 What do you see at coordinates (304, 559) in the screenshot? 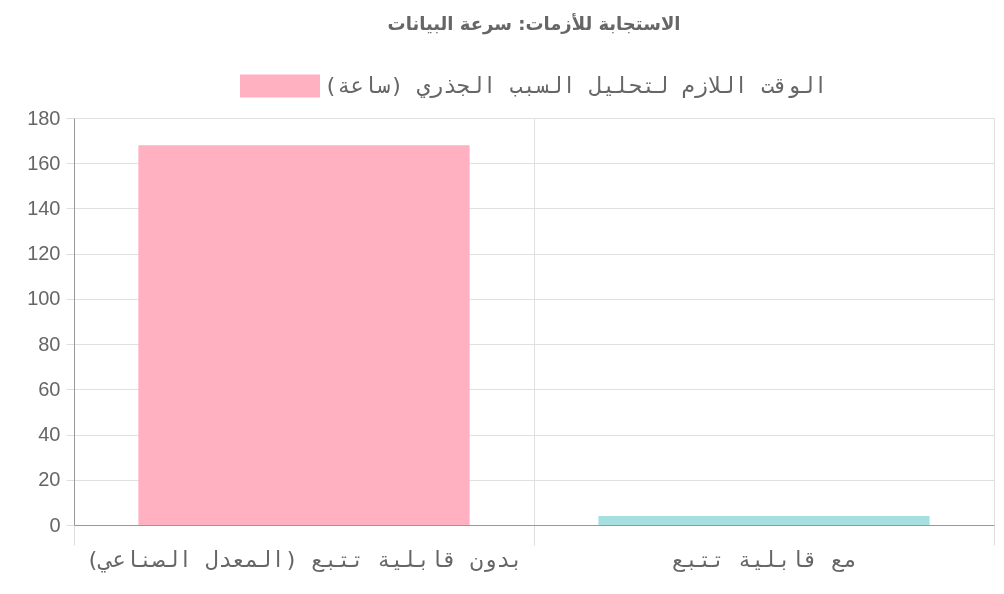
I see `x-tick-label: بدون قابلية تتبع (المعدل الصناعي)` at bounding box center [304, 559].